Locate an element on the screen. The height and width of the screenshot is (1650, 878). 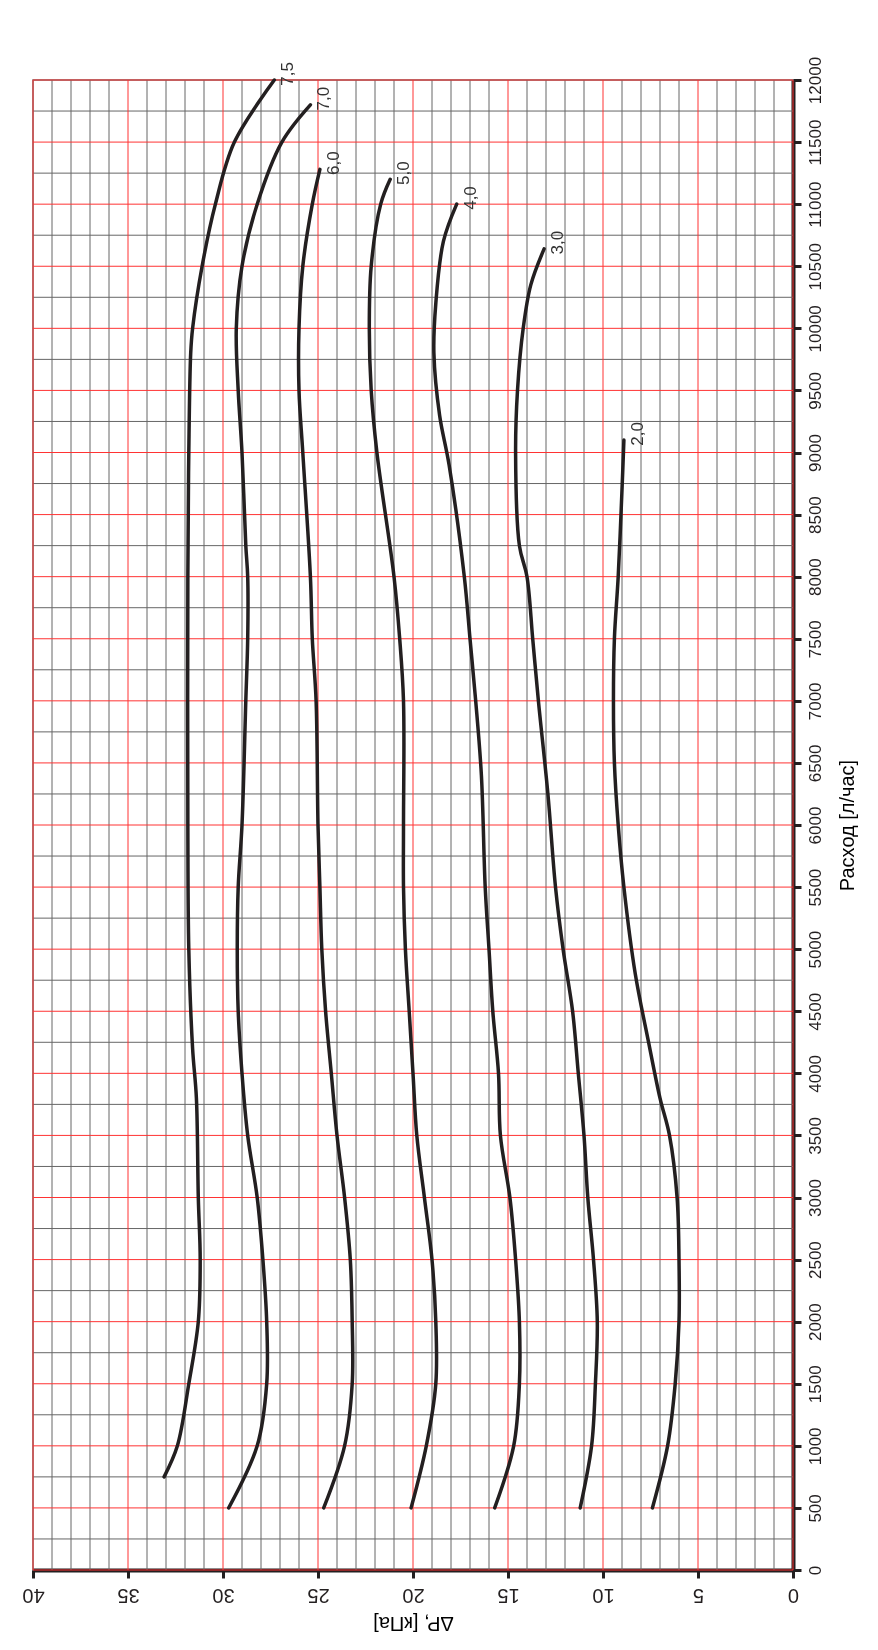
x-tick-label: 30 is located at coordinates (223, 1595).